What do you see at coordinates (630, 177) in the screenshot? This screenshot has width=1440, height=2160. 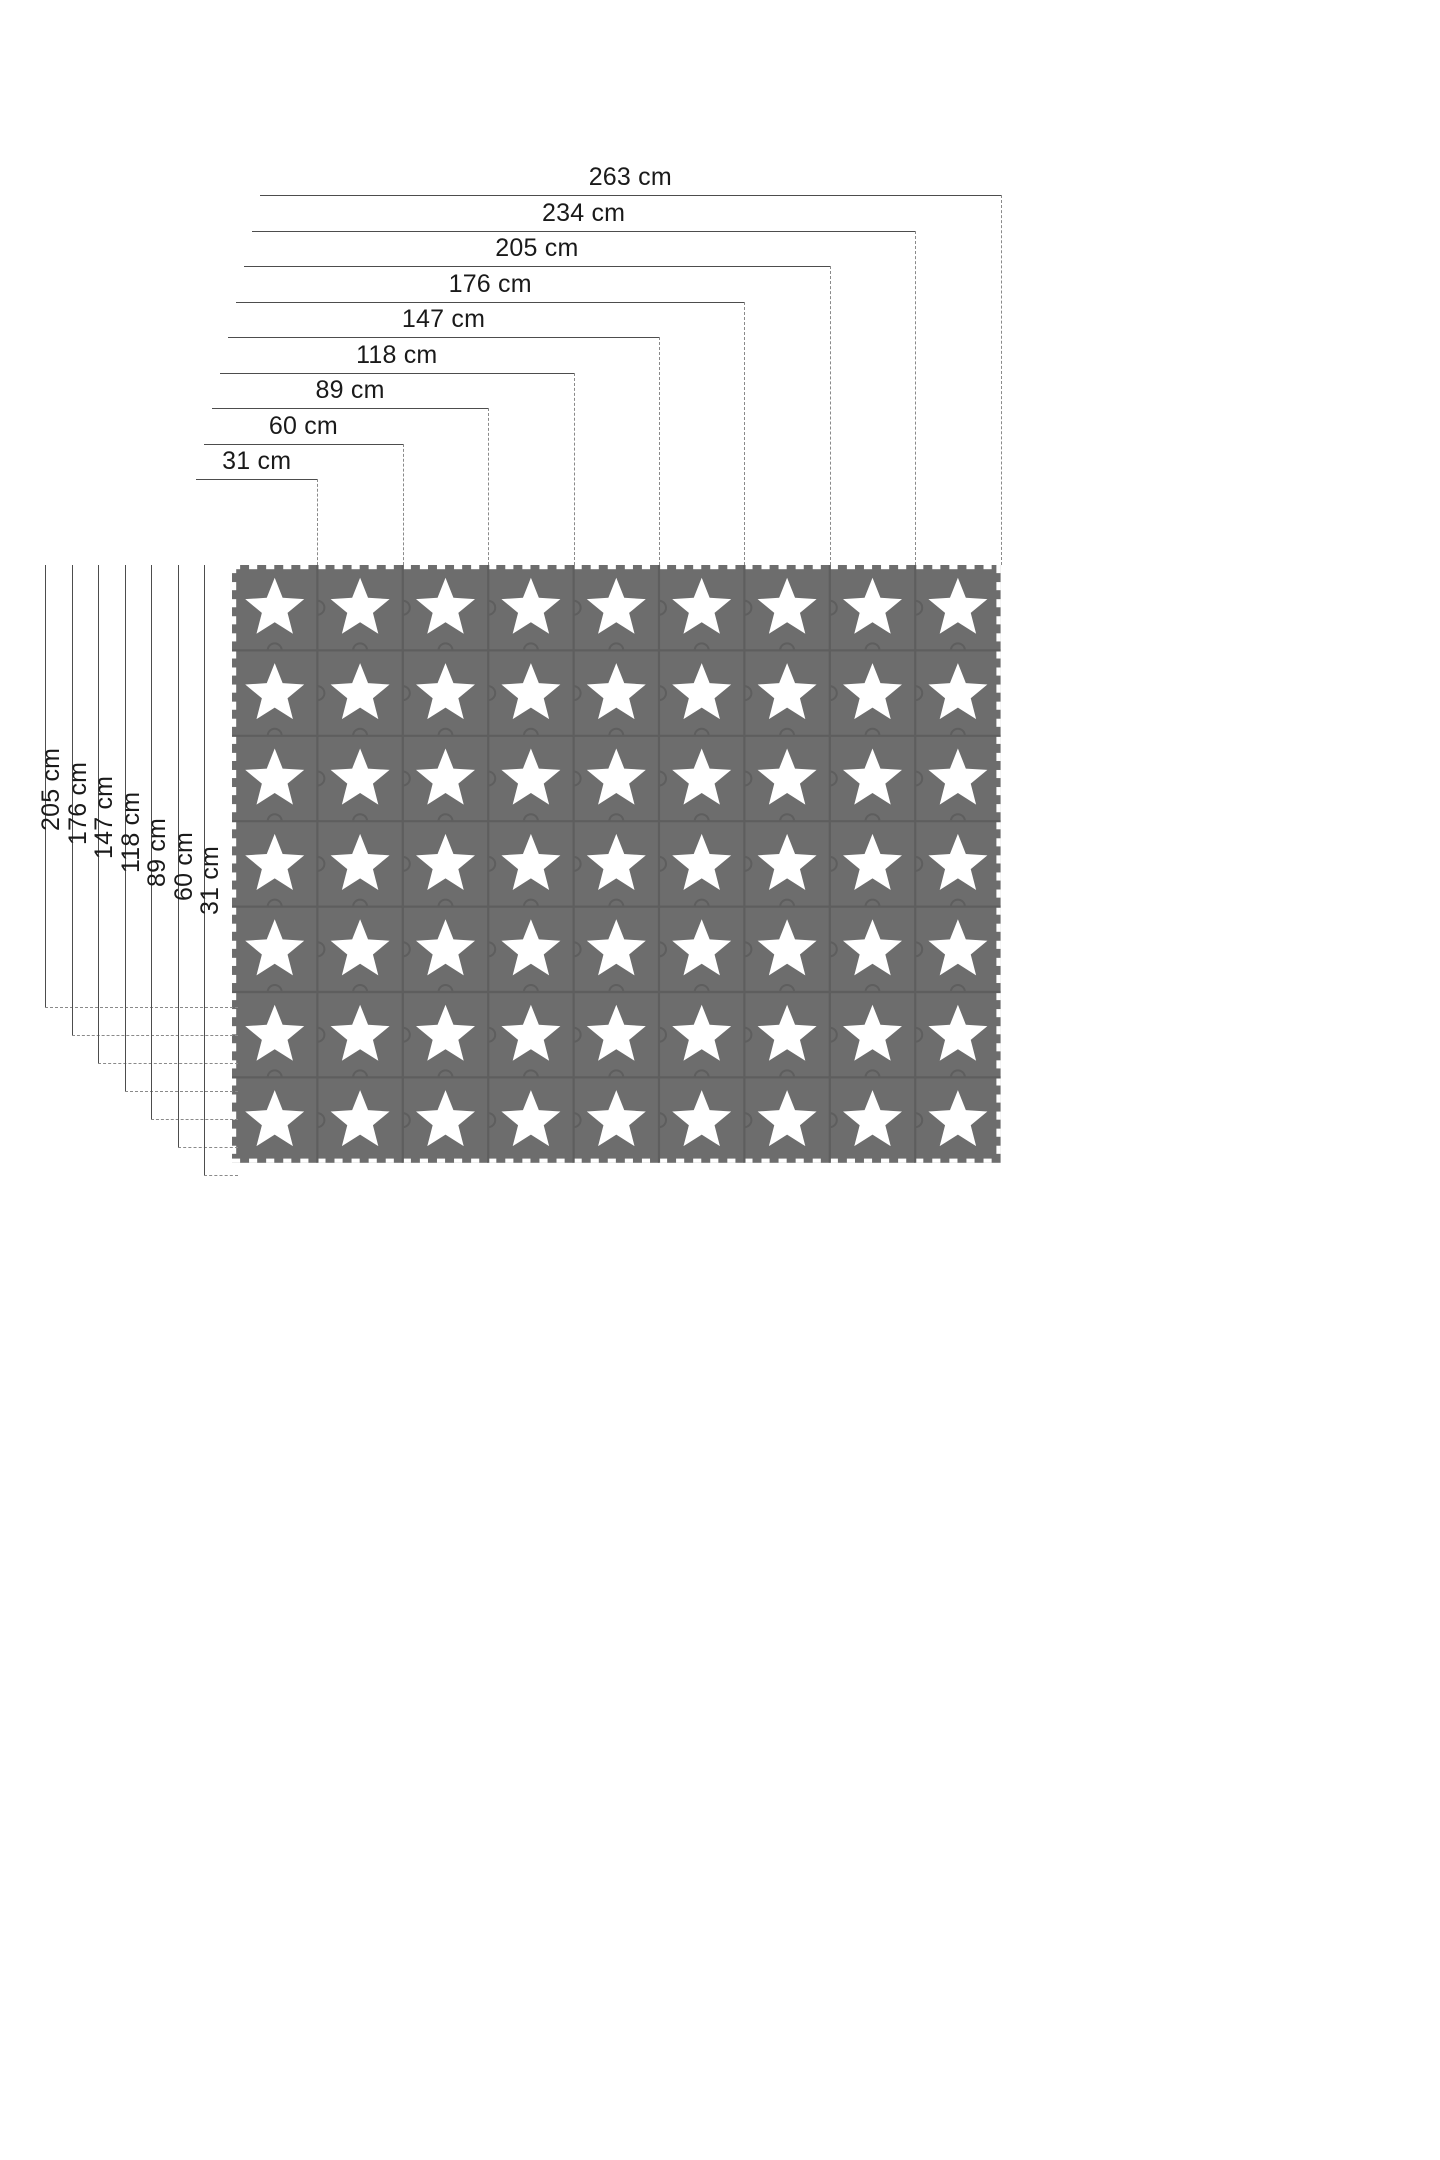 I see `top-dimension-label: 263 cm` at bounding box center [630, 177].